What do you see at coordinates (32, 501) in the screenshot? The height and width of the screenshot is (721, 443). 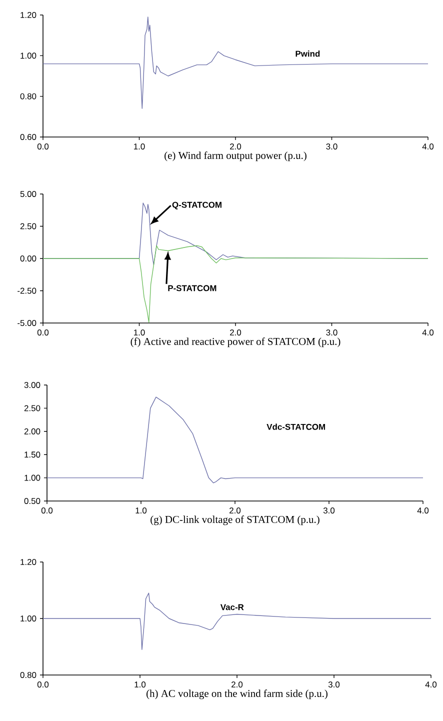 I see `y-tick-label: 0.50` at bounding box center [32, 501].